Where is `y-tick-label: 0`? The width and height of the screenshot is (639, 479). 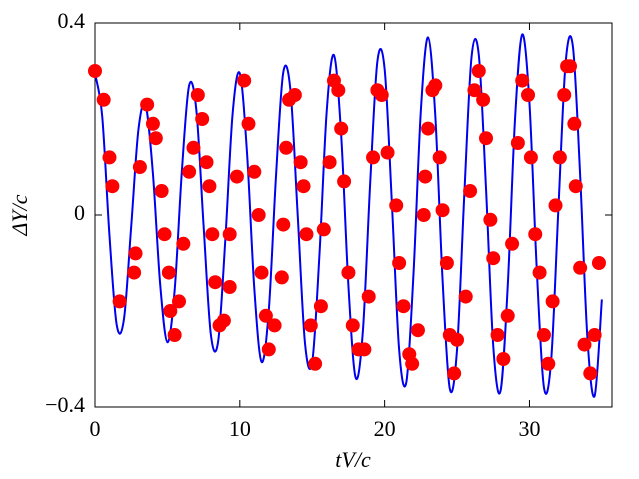 y-tick-label: 0 is located at coordinates (79, 212).